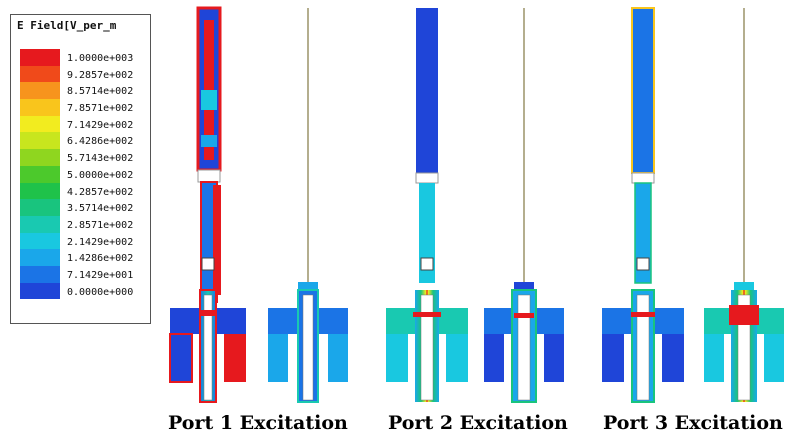 The height and width of the screenshot is (438, 785). Describe the element at coordinates (308, 205) in the screenshot. I see `port1-short-structure` at that location.